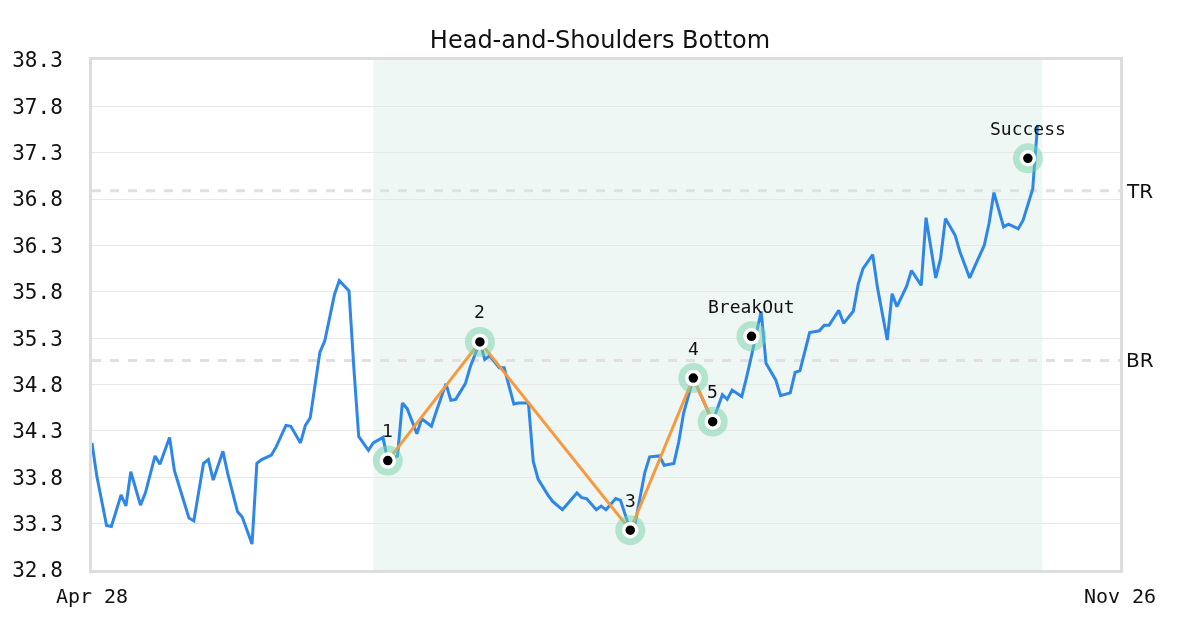 The width and height of the screenshot is (1200, 630). Describe the element at coordinates (37, 106) in the screenshot. I see `y-tick-label: 37.8` at that location.